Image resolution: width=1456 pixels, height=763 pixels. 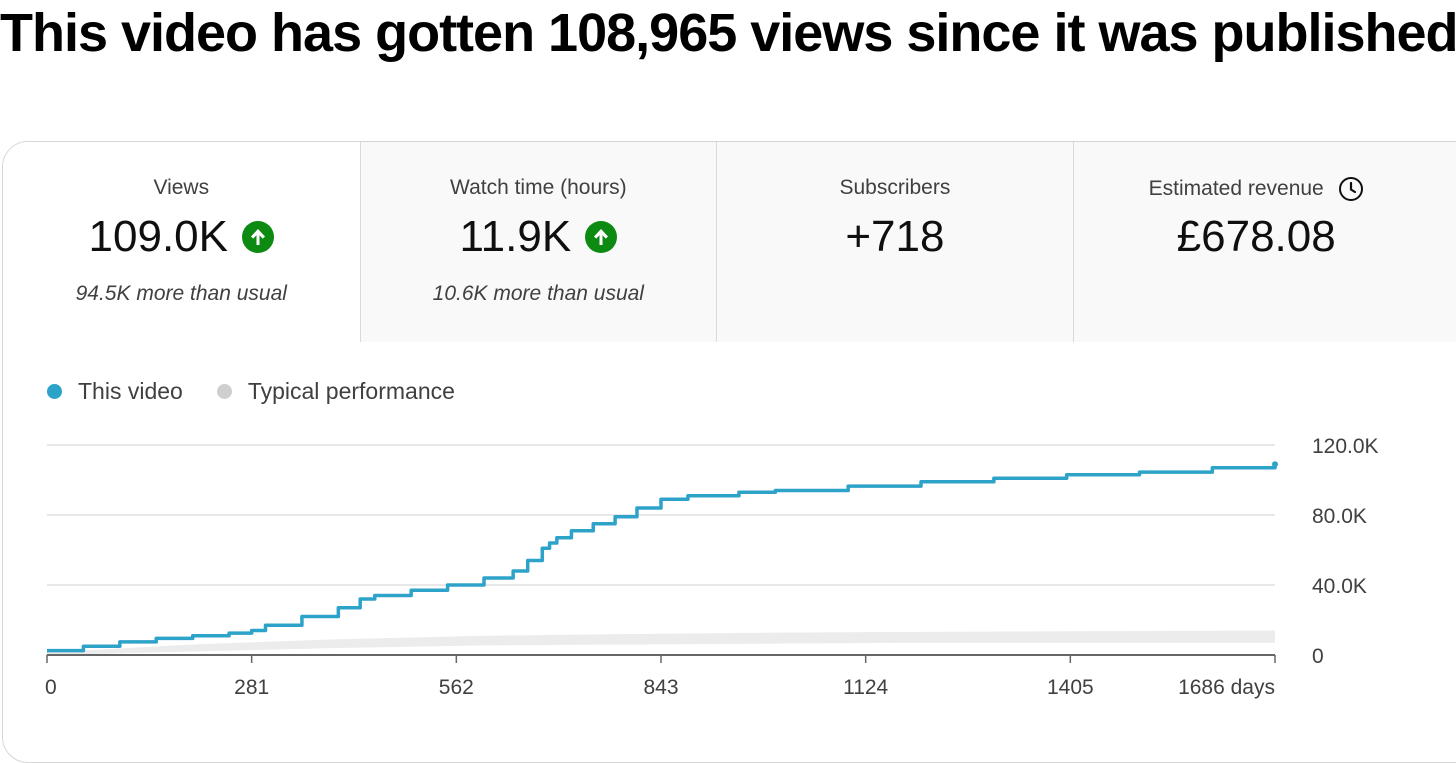 I want to click on metric-value: +718, so click(x=895, y=236).